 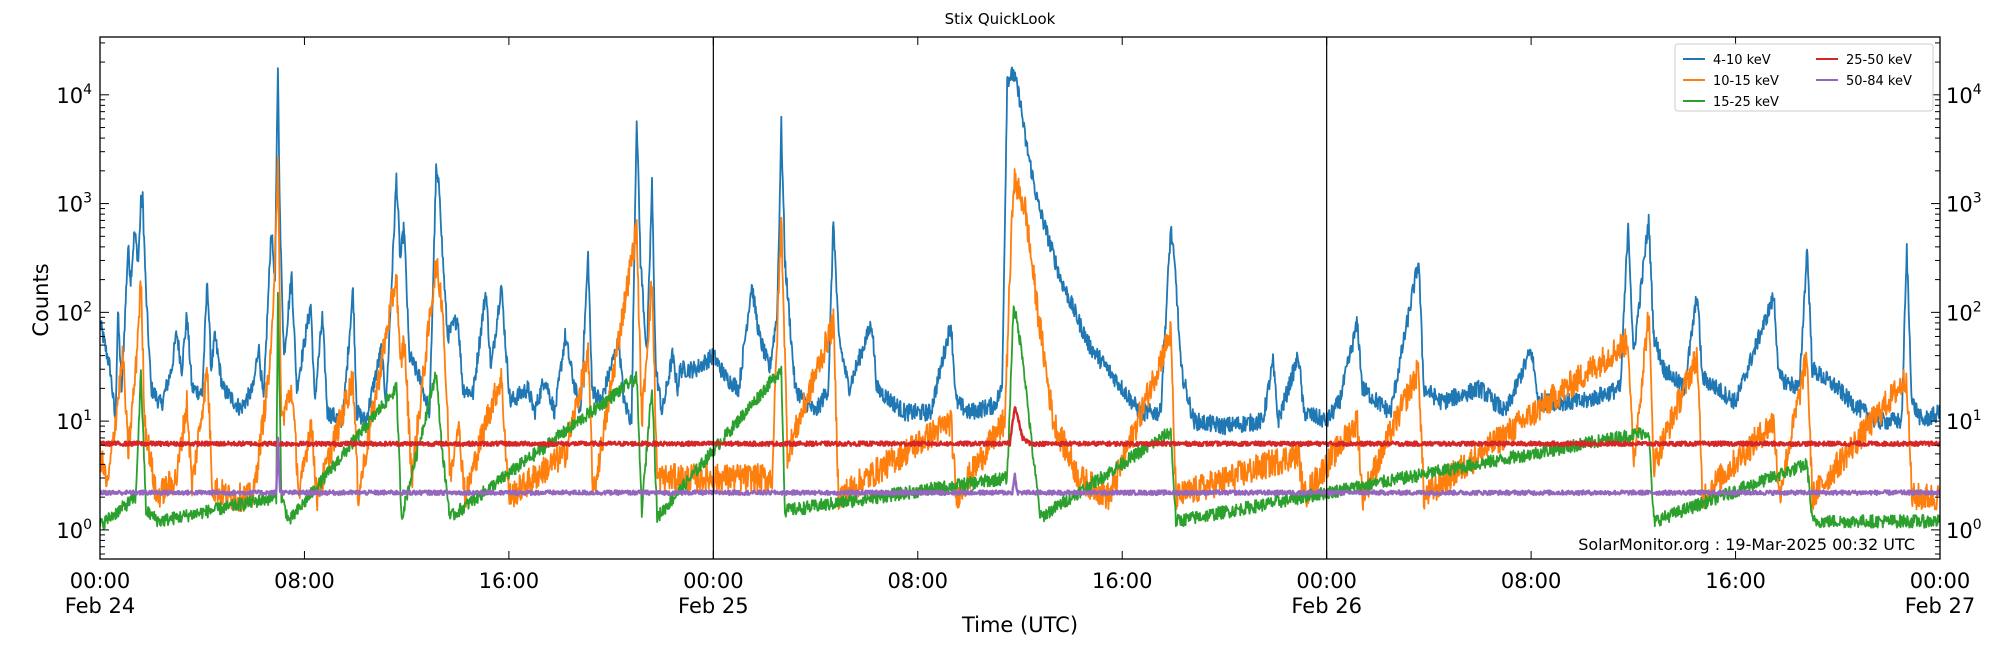 I want to click on legend-label: 4-10 keV, so click(x=1742, y=60).